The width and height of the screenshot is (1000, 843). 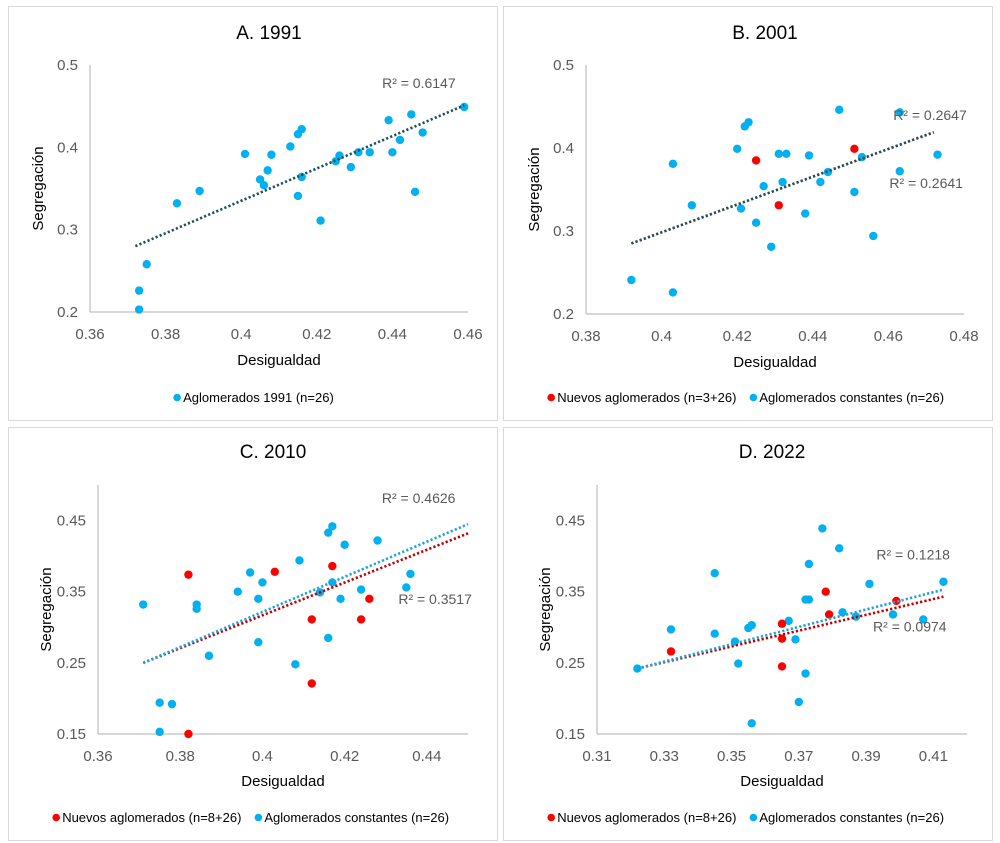 What do you see at coordinates (646, 397) in the screenshot?
I see `legend-label: Nuevos aglomerados (n=3+26)` at bounding box center [646, 397].